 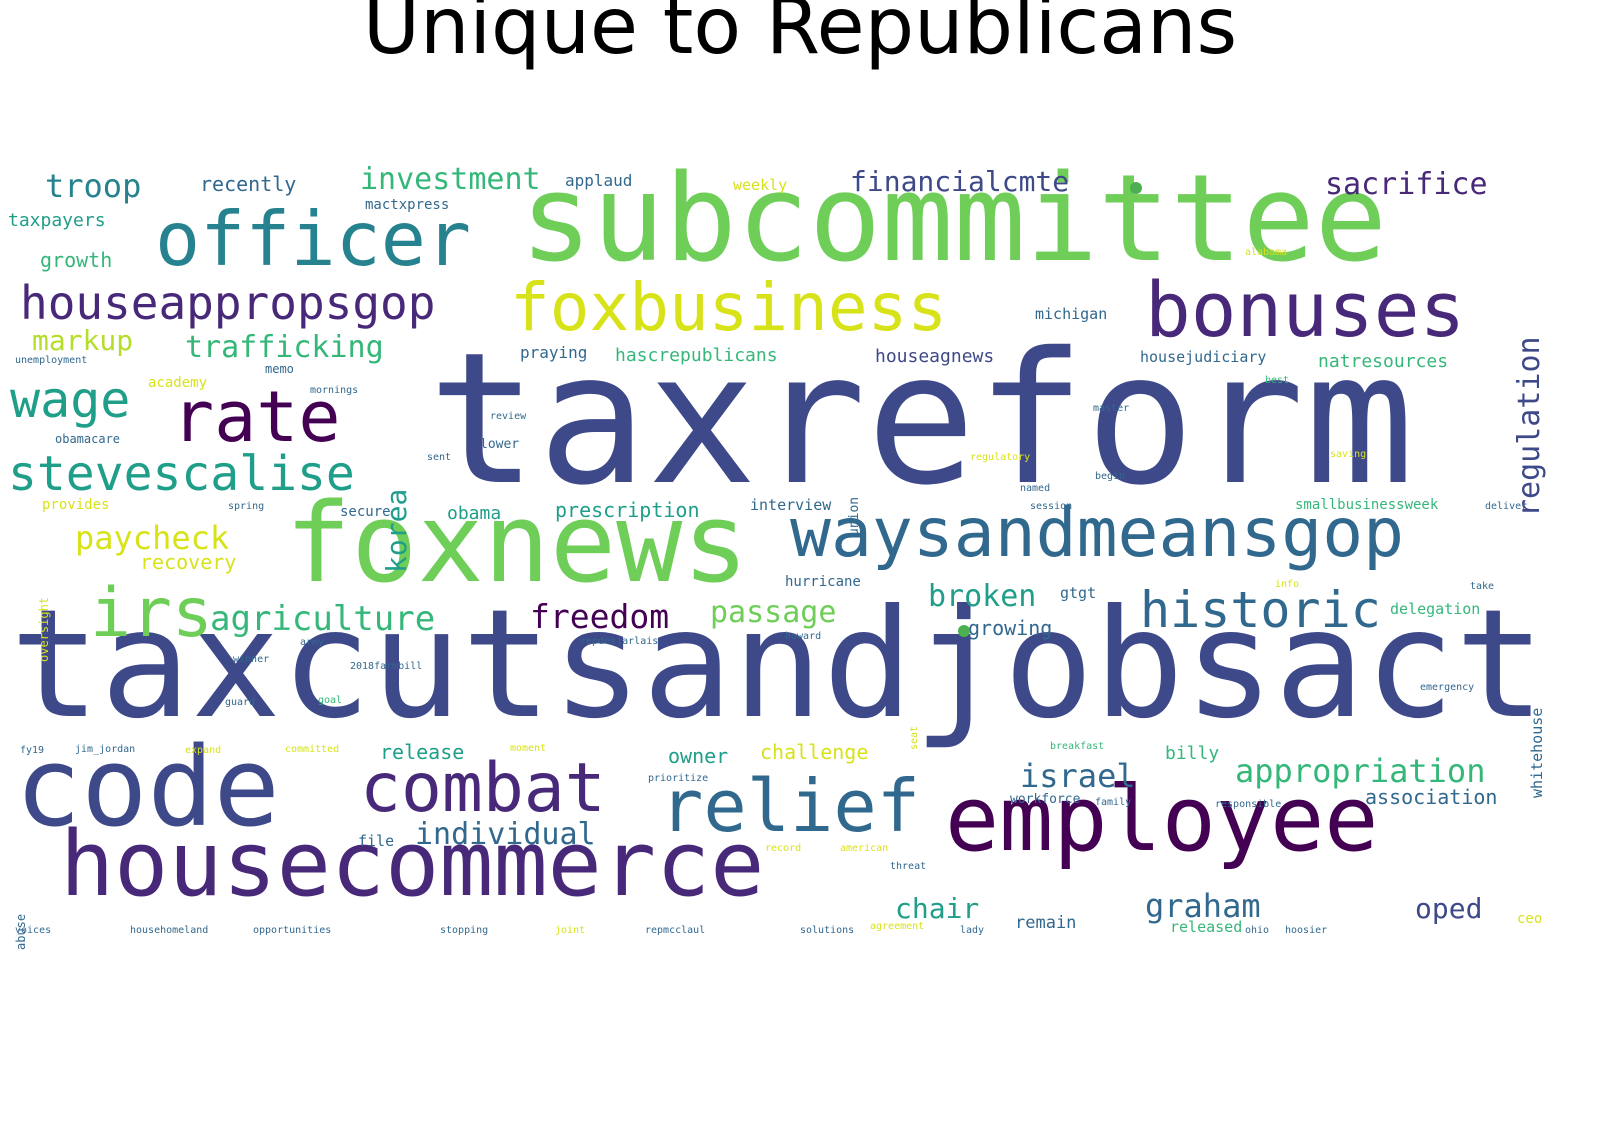 What do you see at coordinates (88, 439) in the screenshot?
I see `word: obamacare` at bounding box center [88, 439].